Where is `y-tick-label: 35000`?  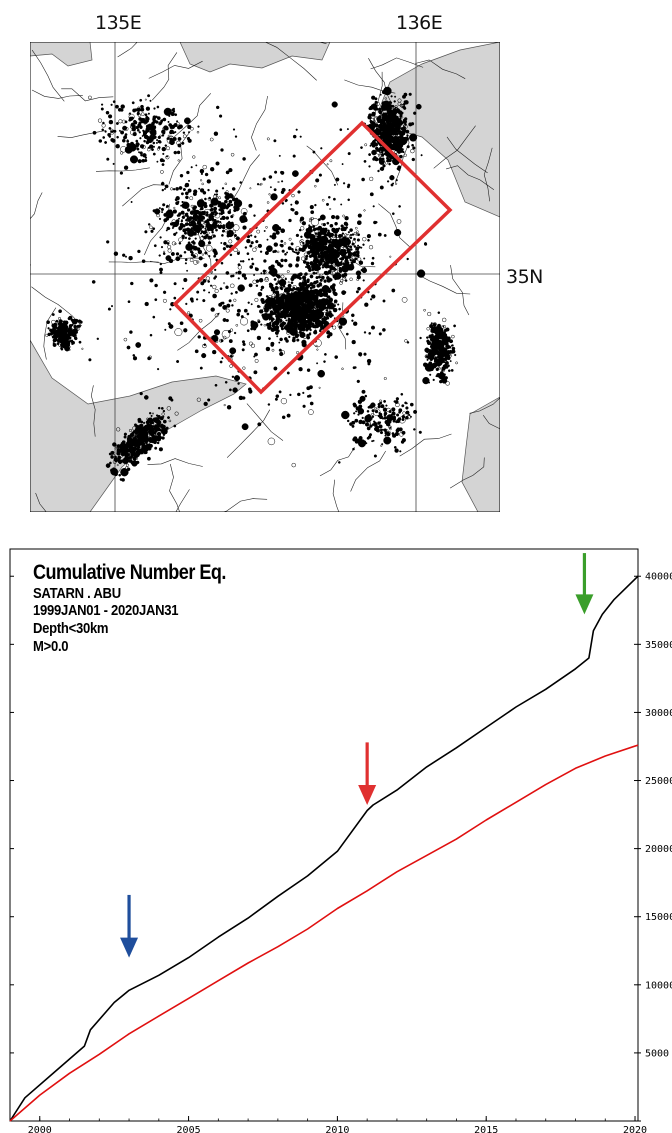 y-tick-label: 35000 is located at coordinates (658, 645).